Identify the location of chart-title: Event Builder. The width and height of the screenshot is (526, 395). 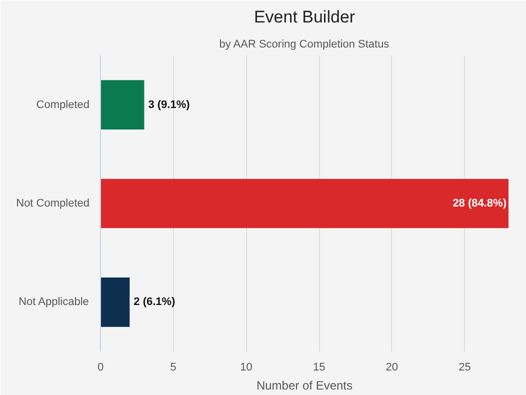
(305, 17).